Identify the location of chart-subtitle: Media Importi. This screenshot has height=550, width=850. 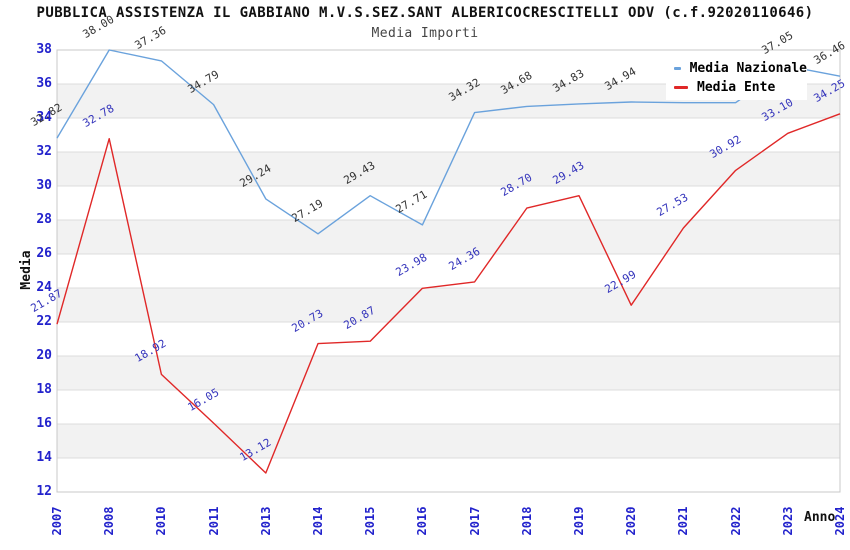
(425, 33).